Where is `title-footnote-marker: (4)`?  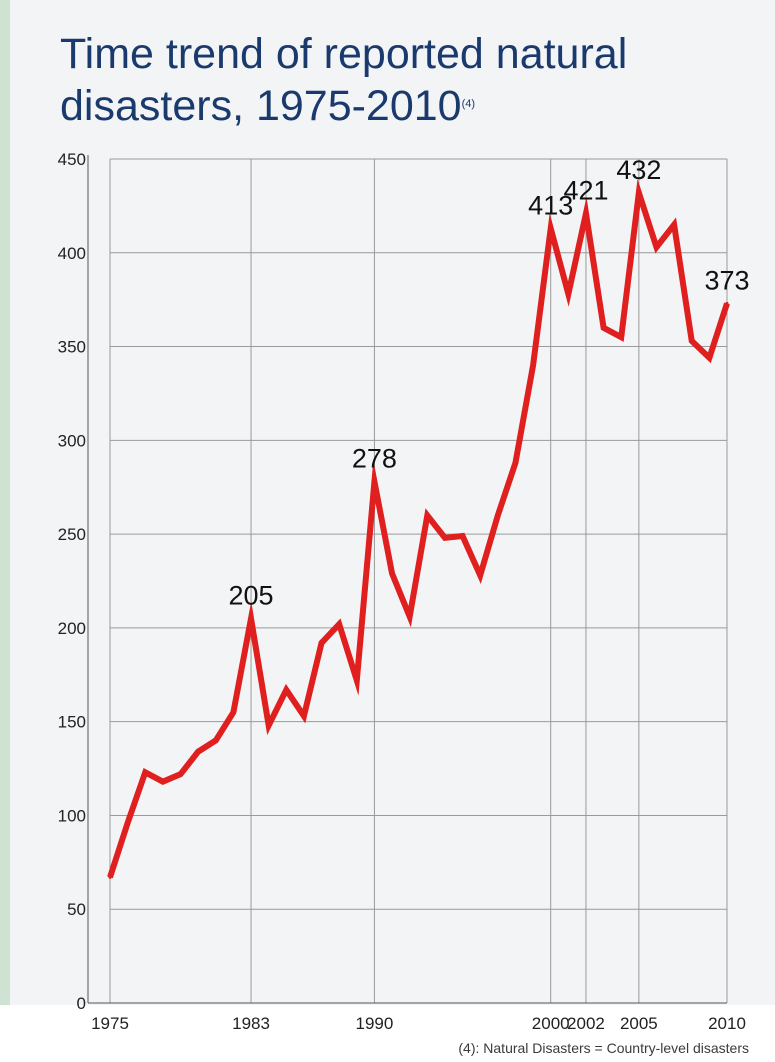
title-footnote-marker: (4) is located at coordinates (468, 104).